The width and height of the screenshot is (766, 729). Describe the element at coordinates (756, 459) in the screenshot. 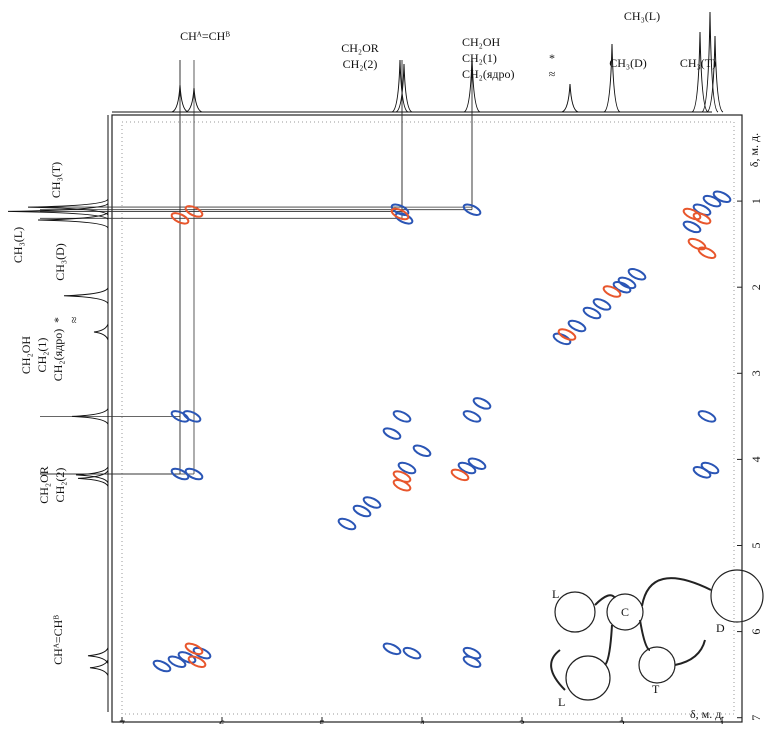

I see `y-tick-label: 4` at that location.